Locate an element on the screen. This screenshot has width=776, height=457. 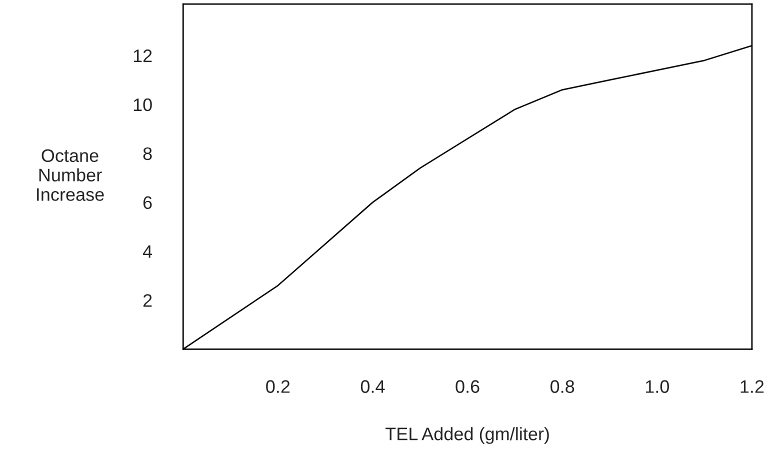
y-tick-label: 6 is located at coordinates (147, 203).